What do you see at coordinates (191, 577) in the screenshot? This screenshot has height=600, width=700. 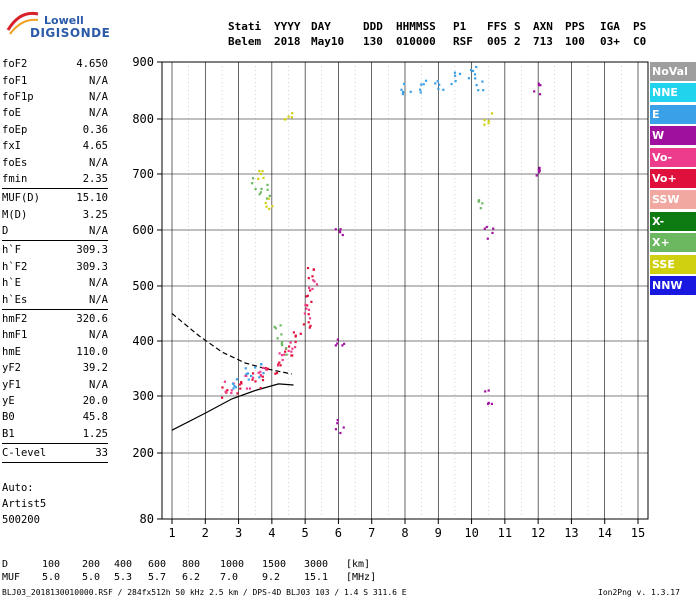 I see `footer-muf-value: 6.2` at bounding box center [191, 577].